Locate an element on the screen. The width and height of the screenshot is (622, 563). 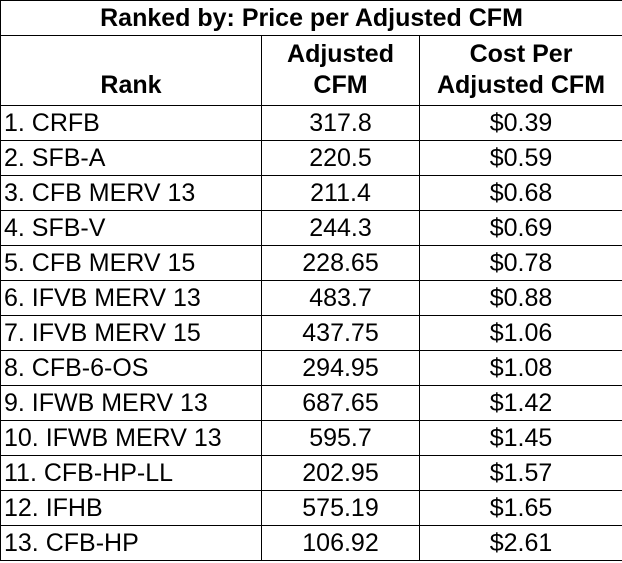
rank-cell: 13. CFB-HP is located at coordinates (131, 543).